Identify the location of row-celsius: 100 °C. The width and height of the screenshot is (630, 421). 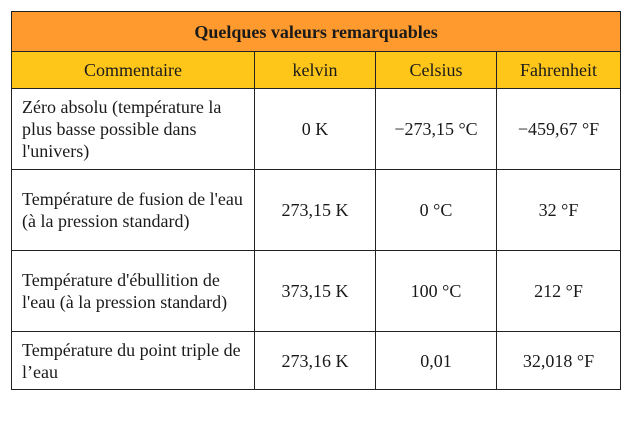
(436, 291).